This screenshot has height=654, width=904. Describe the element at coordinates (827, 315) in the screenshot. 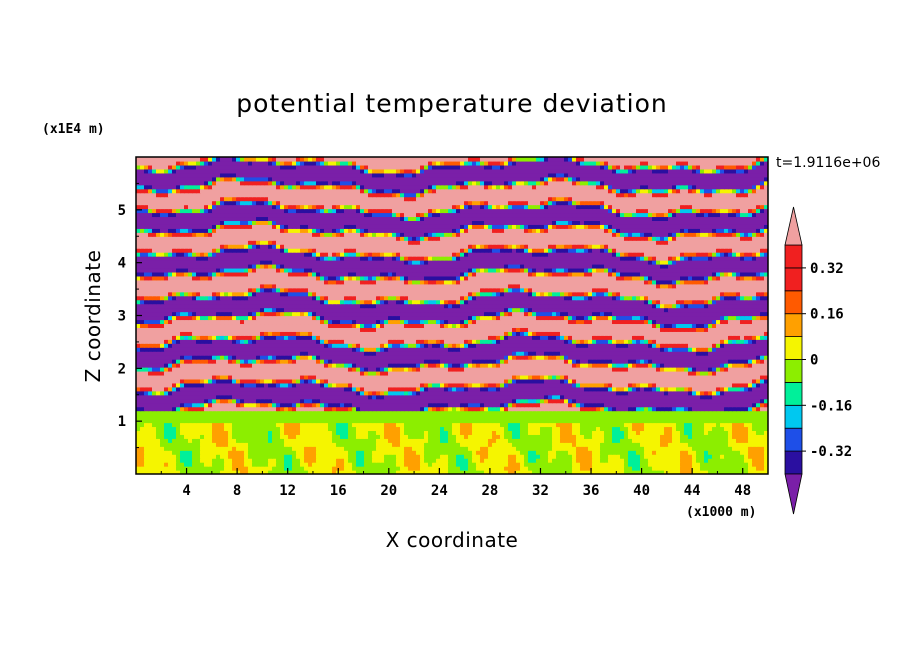

I see `colorbar-label: 0.16` at that location.